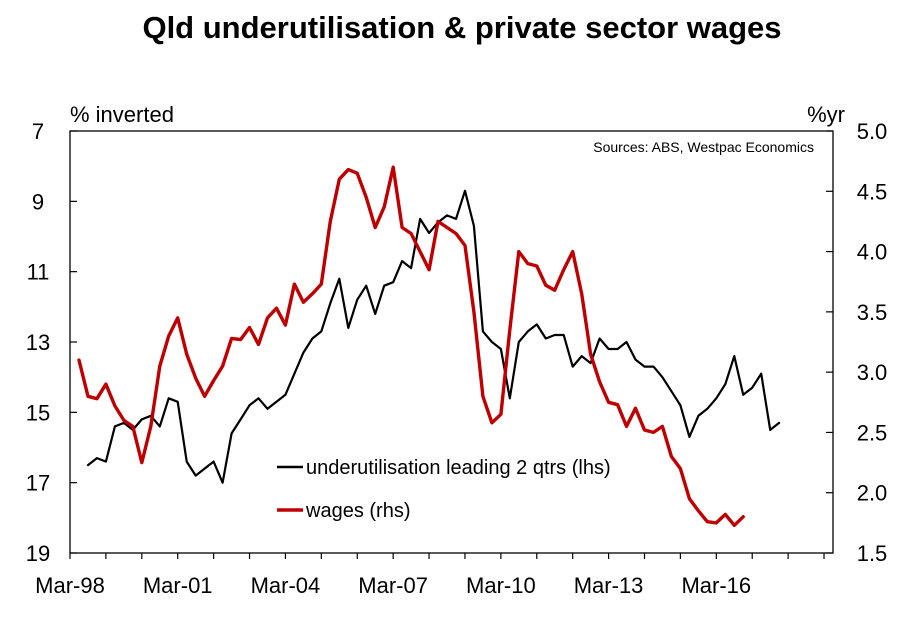 This screenshot has width=908, height=617. I want to click on left-tick-label: 11, so click(38, 272).